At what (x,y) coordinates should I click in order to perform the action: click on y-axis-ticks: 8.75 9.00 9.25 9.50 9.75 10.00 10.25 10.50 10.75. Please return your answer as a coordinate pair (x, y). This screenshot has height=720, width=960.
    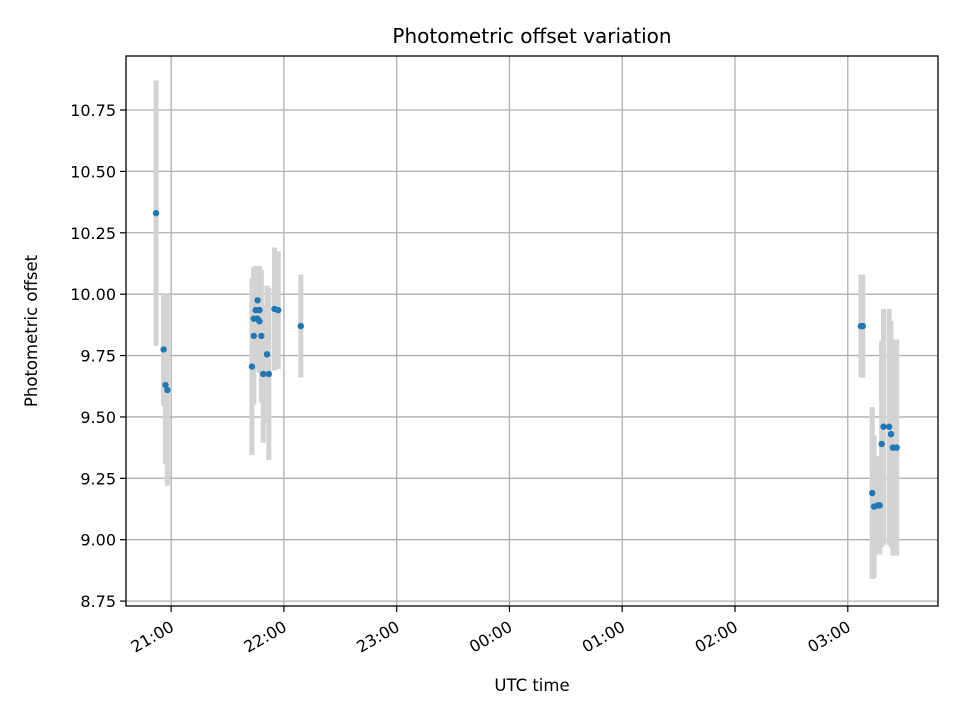
    Looking at the image, I should click on (98, 356).